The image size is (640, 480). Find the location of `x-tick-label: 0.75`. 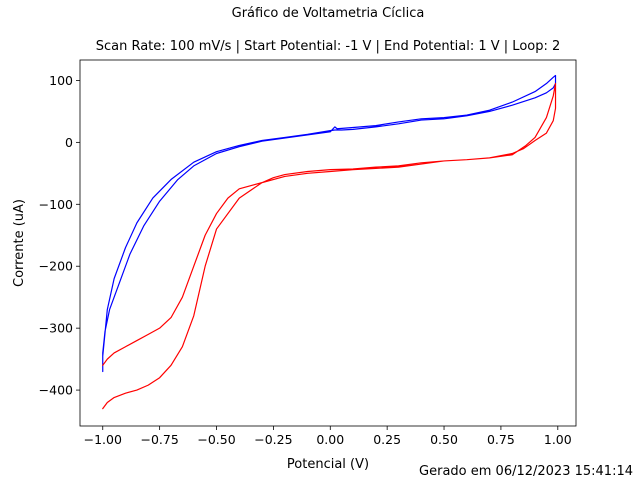

x-tick-label: 0.75 is located at coordinates (501, 439).